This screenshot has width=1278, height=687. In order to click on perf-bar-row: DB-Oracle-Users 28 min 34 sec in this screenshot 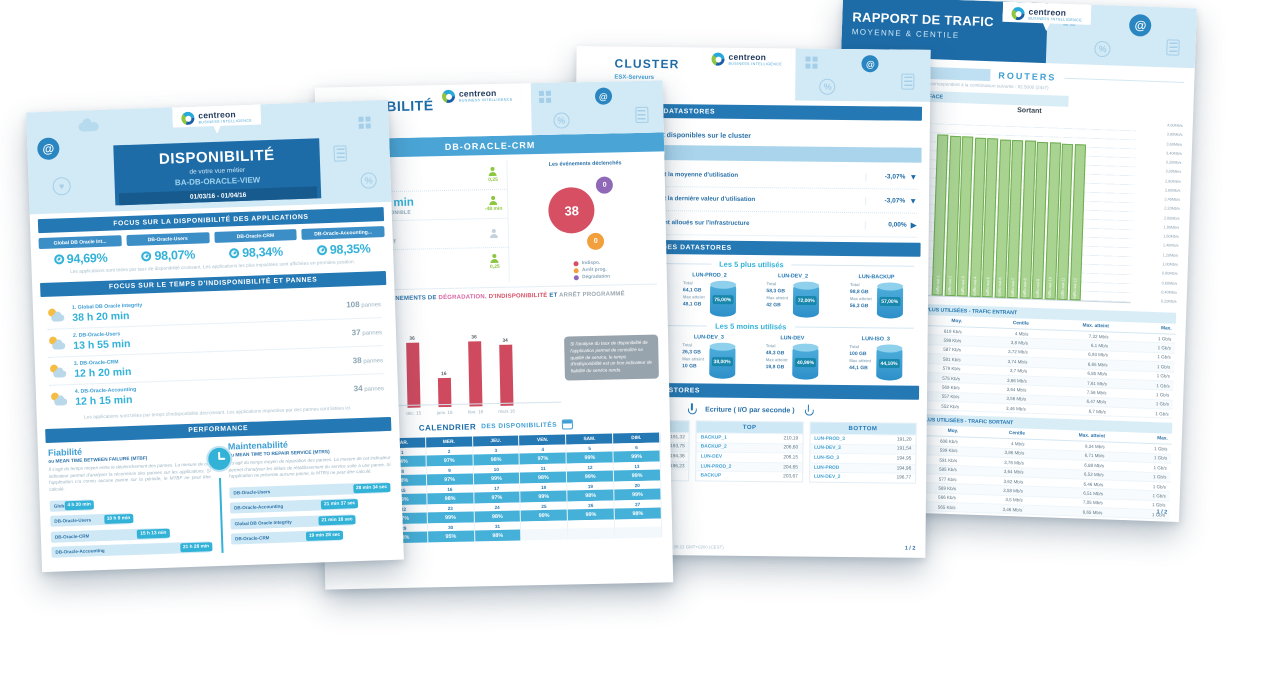, I will do `click(310, 490)`.